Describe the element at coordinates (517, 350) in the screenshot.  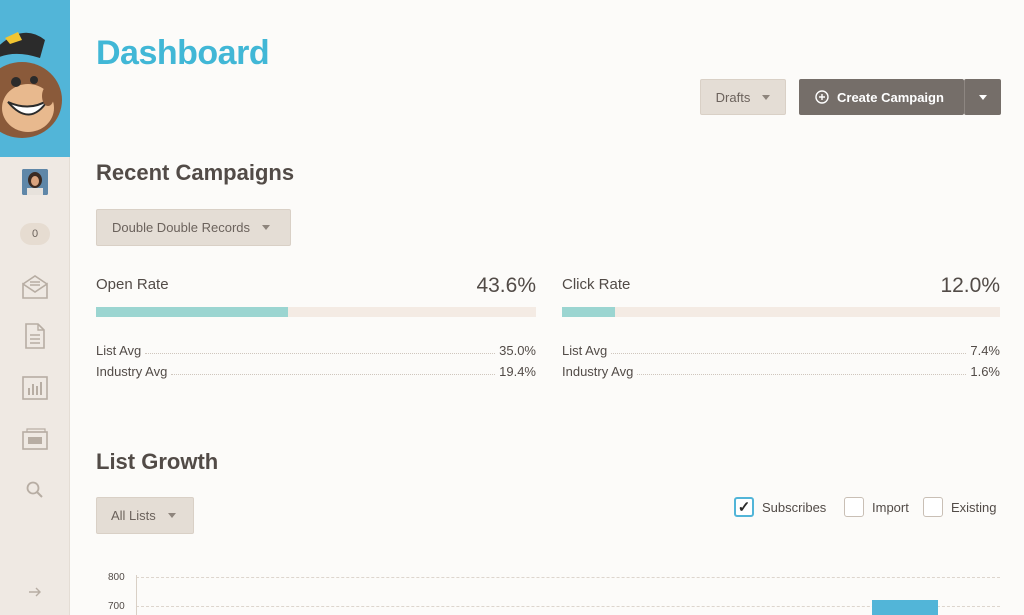
I see `list-avg-value: 35.0%` at that location.